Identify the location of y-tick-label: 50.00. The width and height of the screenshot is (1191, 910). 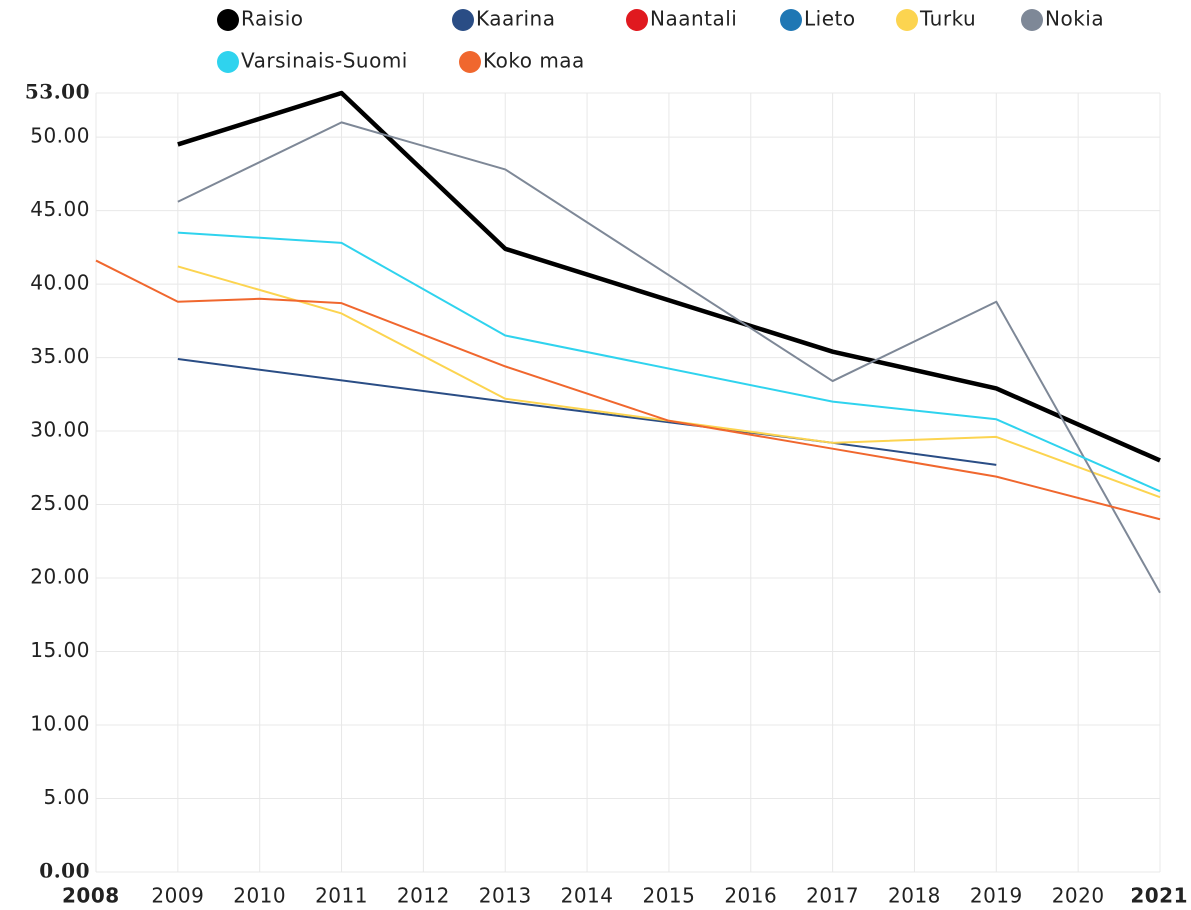
(60, 136).